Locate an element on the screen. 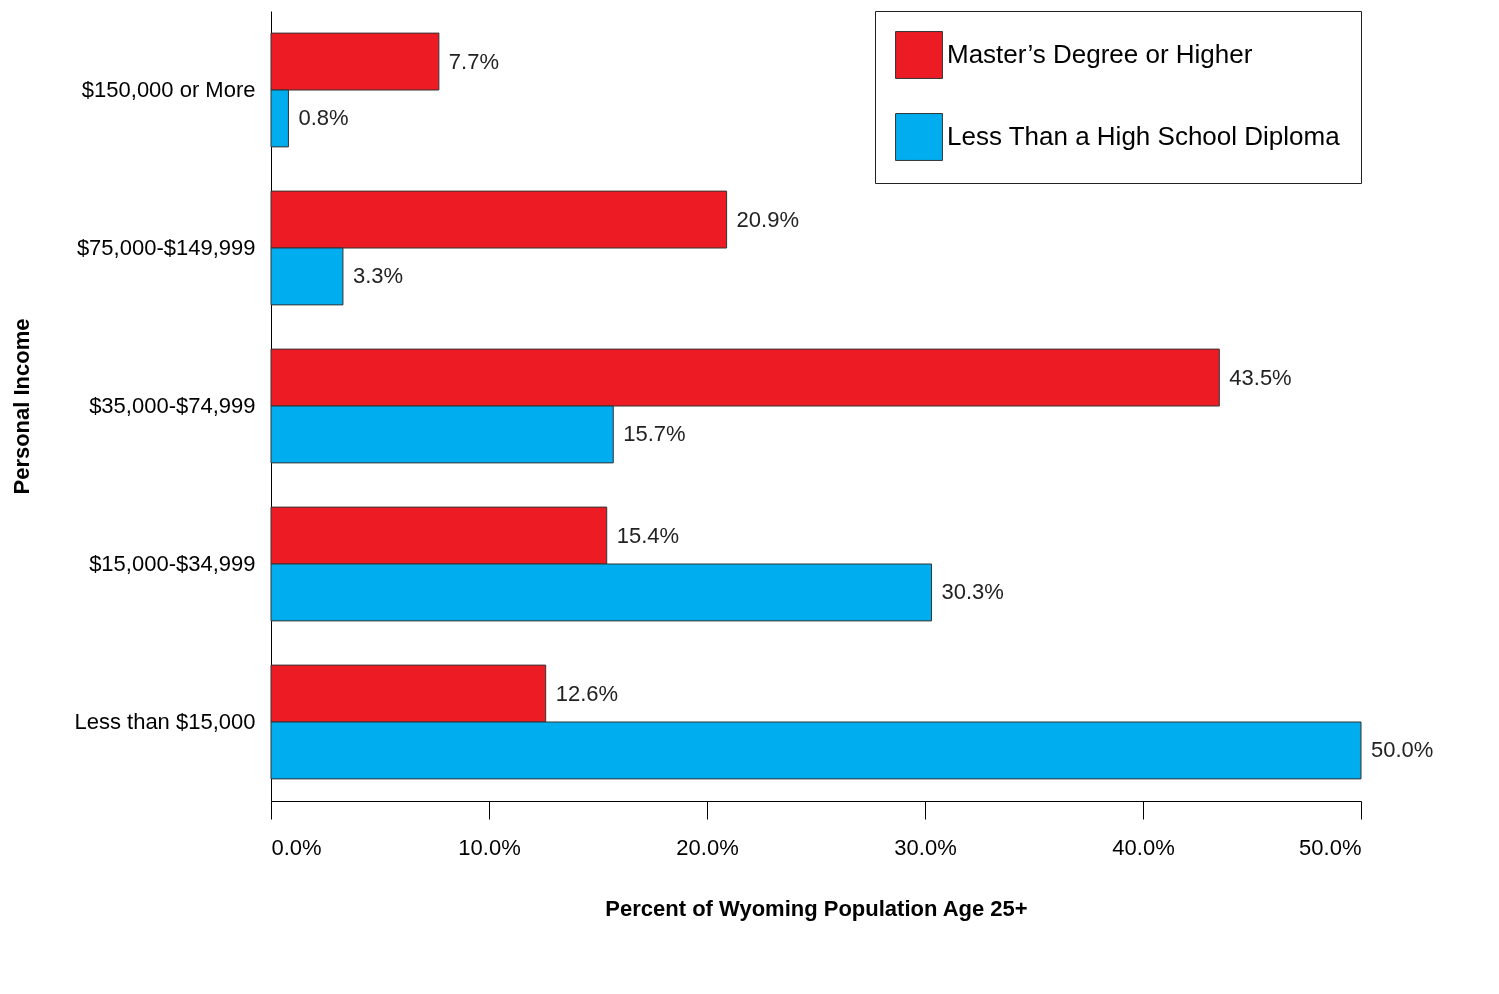 The width and height of the screenshot is (1499, 994). y-tick-label: $150,000 or More is located at coordinates (168, 89).